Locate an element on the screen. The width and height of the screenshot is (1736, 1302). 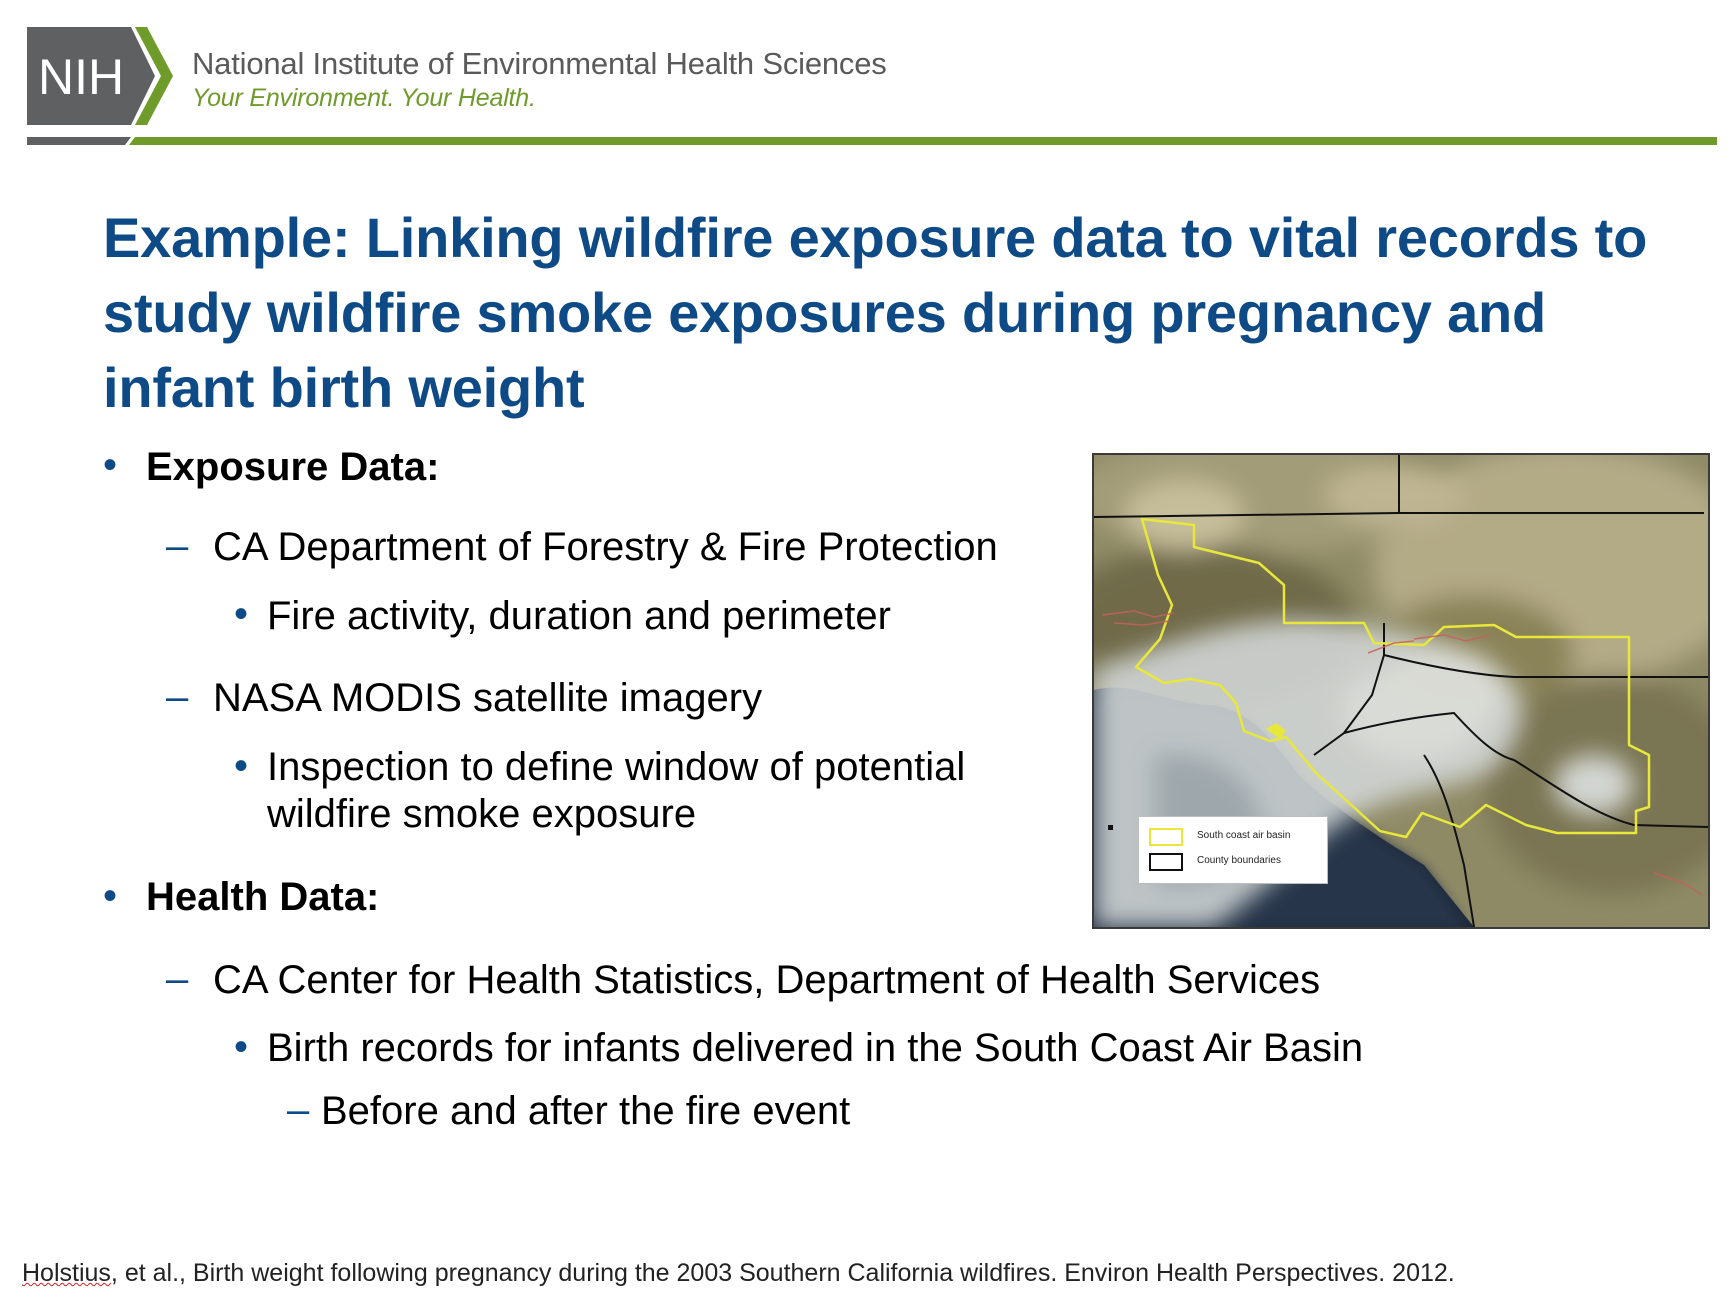
exposure-heading: Exposure Data: is located at coordinates (293, 467).